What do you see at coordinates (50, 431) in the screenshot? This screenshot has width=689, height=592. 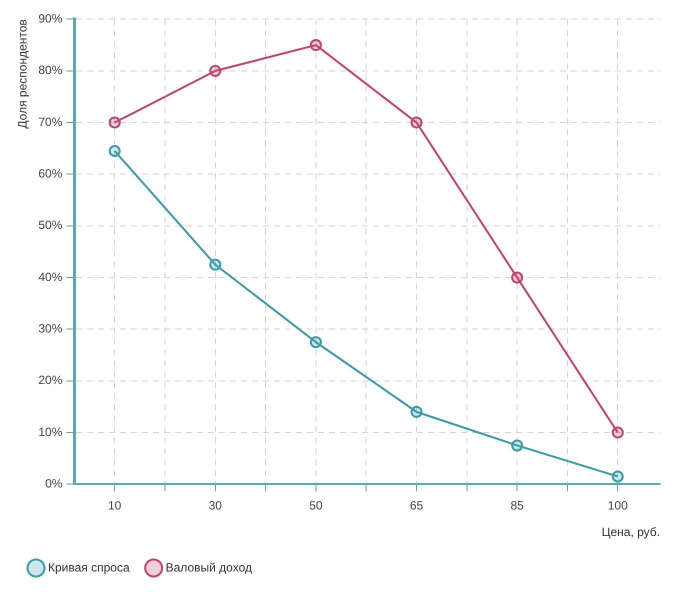 I see `y-tick-label: 10%` at bounding box center [50, 431].